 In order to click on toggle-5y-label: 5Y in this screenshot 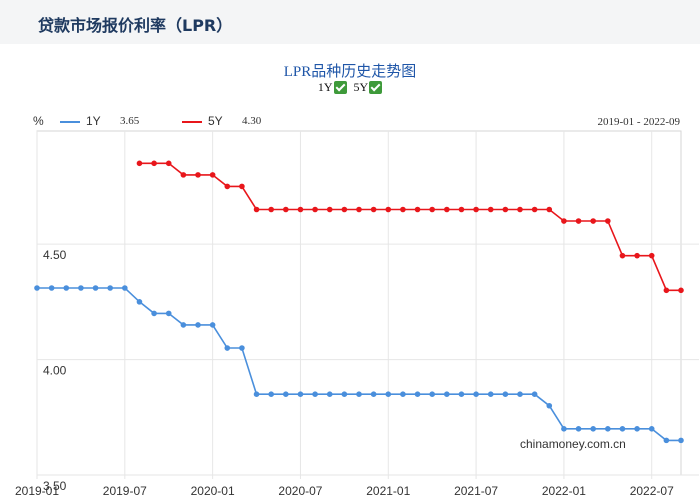, I will do `click(361, 87)`.